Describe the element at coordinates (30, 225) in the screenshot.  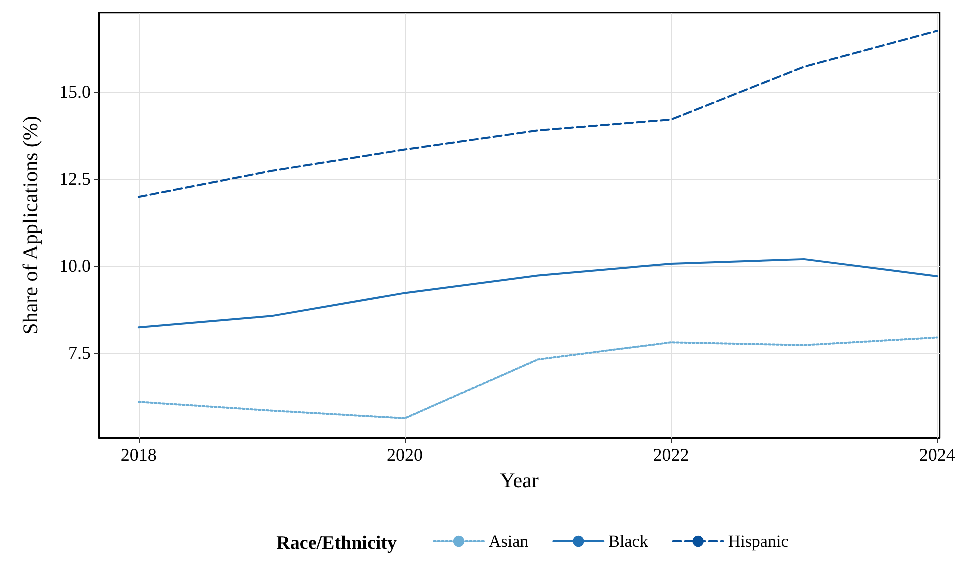
I see `y-axis-title: Share of Applications (%)` at that location.